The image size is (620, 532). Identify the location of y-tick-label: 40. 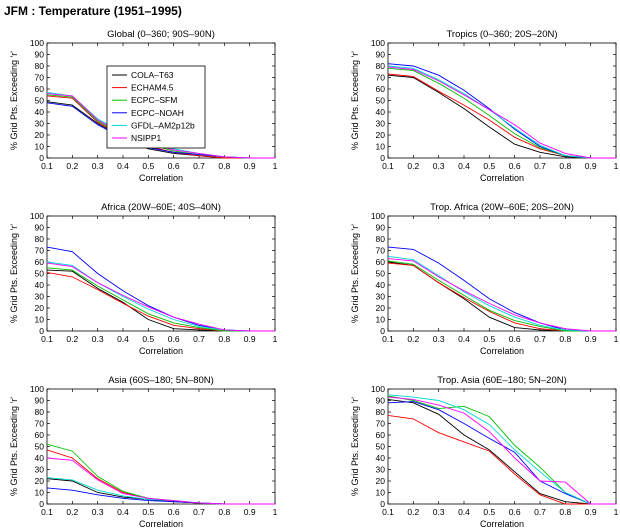
(381, 285).